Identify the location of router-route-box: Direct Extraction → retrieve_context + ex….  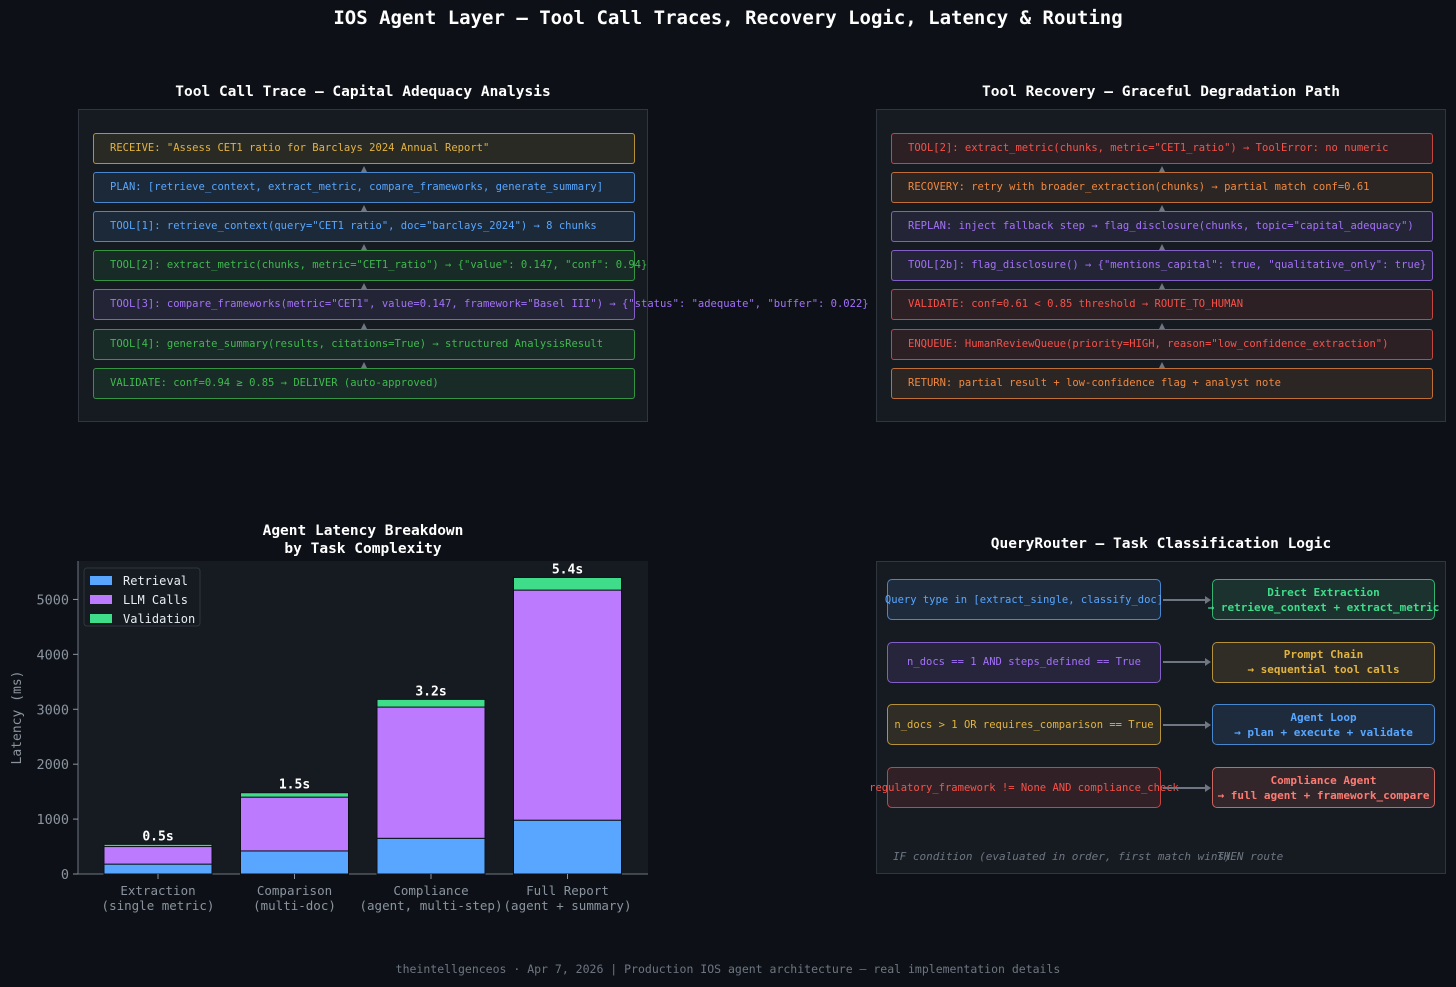
(1323, 599).